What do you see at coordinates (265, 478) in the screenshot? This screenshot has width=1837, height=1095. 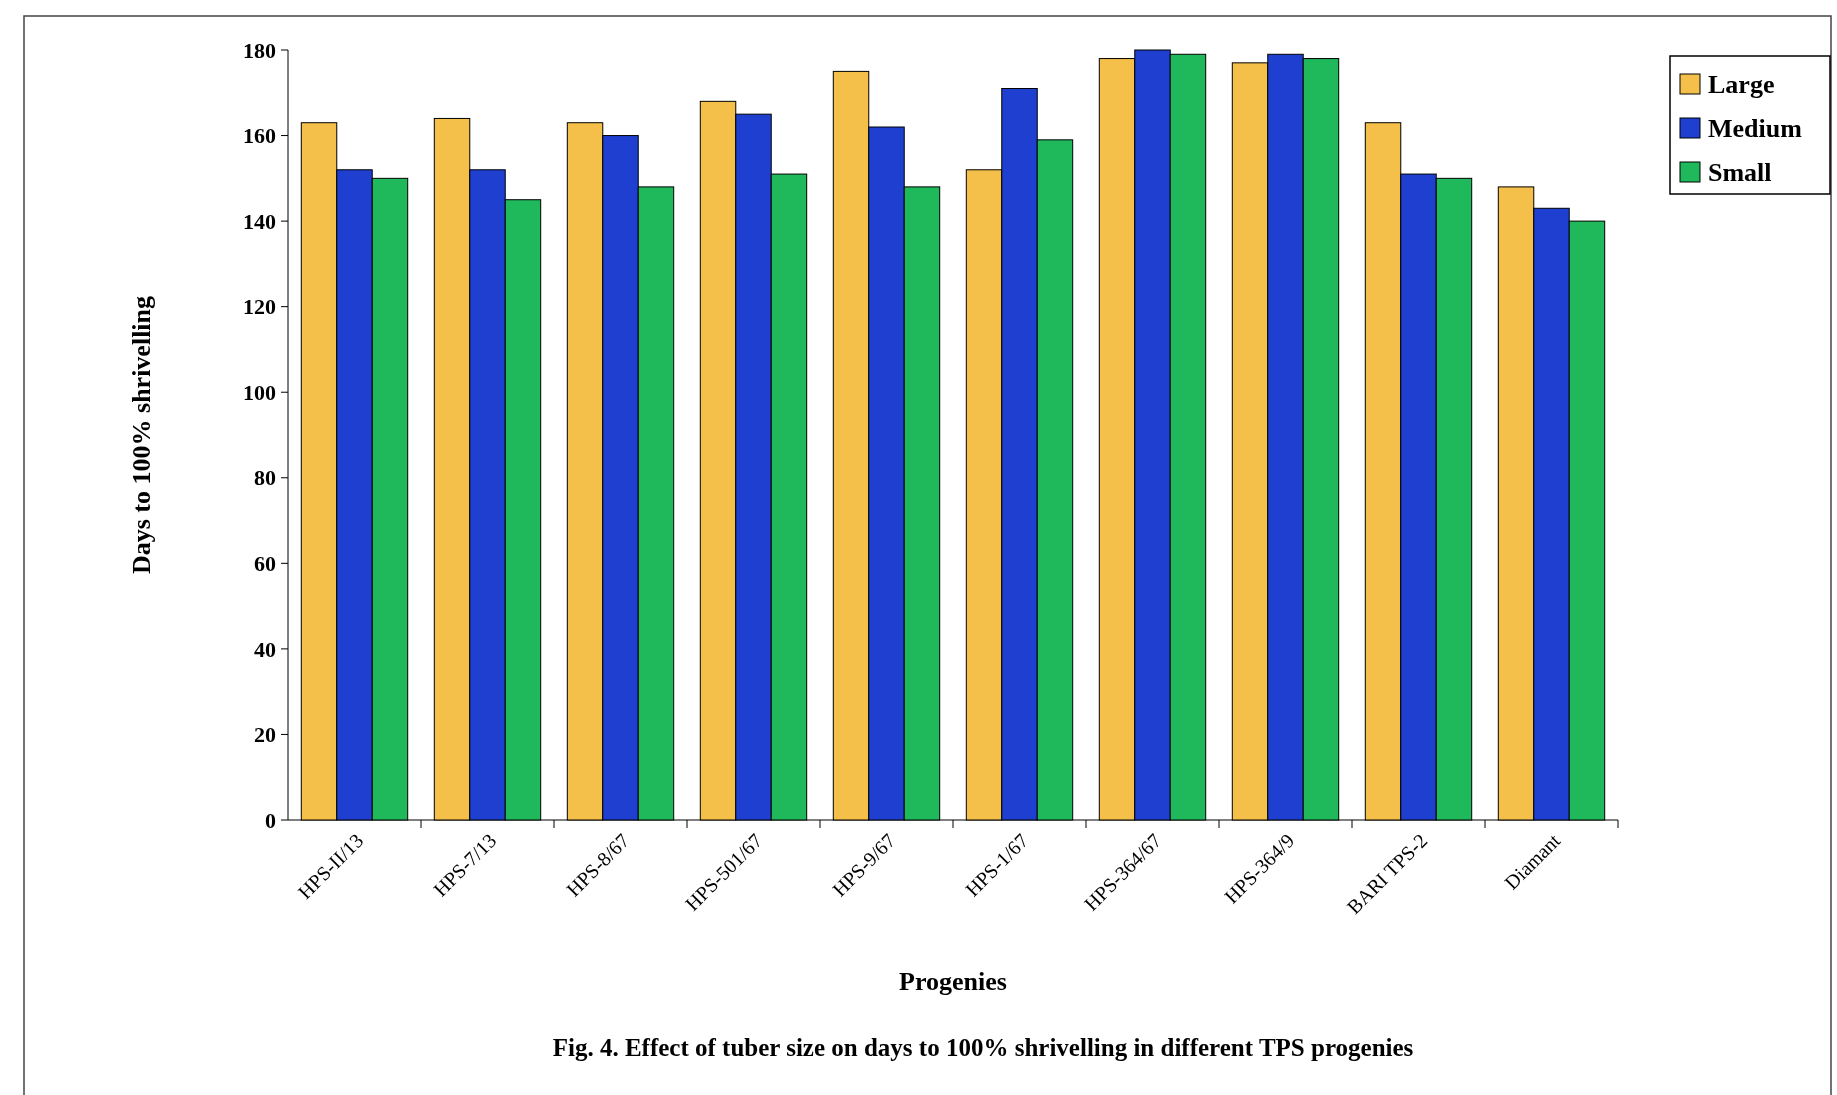 I see `y-tick-label: 80` at bounding box center [265, 478].